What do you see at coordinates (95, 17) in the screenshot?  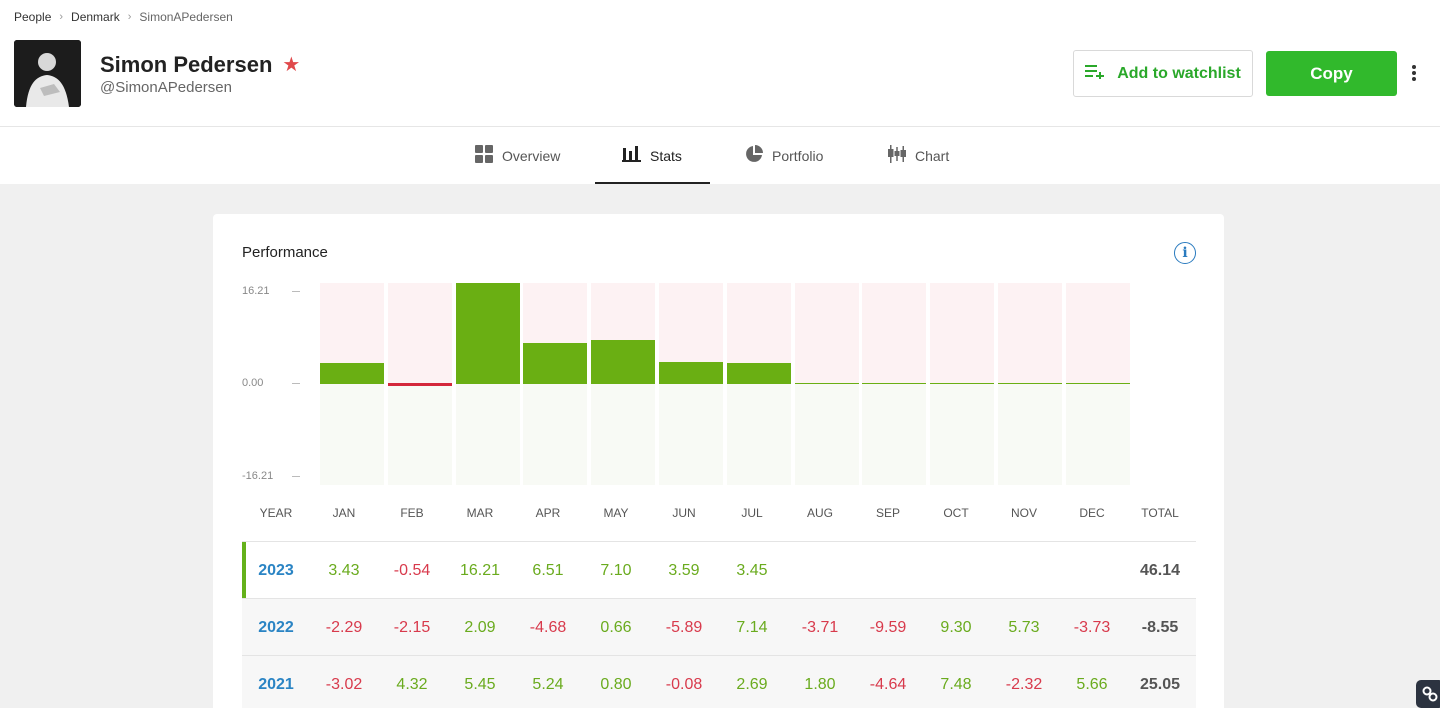 I see `breadcrumb-denmark: Denmark` at bounding box center [95, 17].